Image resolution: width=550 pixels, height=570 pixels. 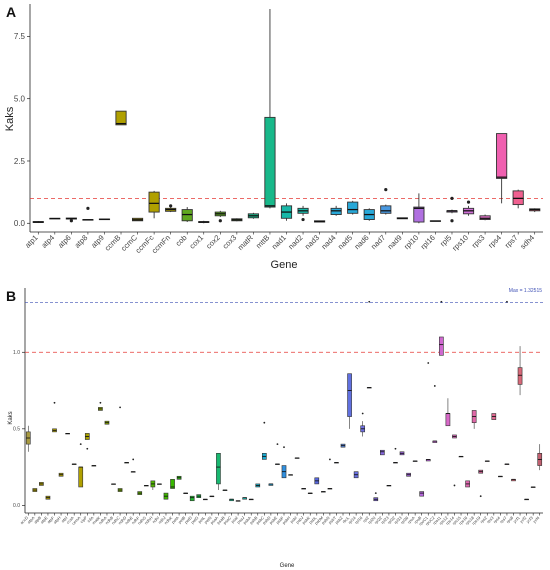 I want to click on x-tick-label: psbC, so click(x=260, y=520).